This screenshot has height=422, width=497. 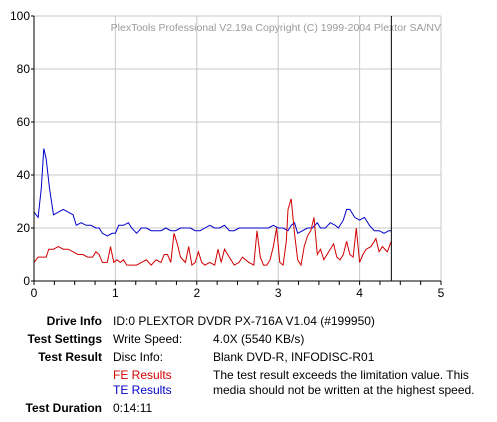 I want to click on x-tick-label: 2, so click(x=196, y=293).